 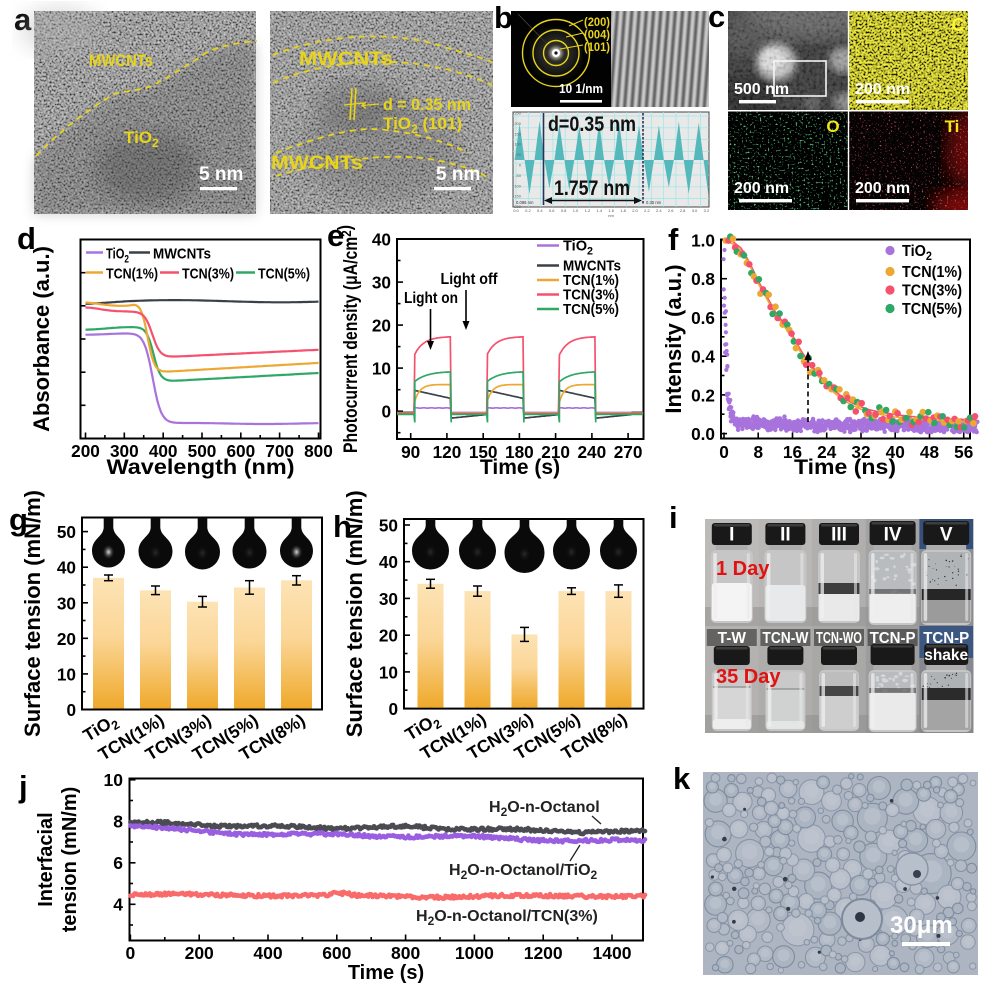 I want to click on svg-text: 2.6, so click(x=671, y=210).